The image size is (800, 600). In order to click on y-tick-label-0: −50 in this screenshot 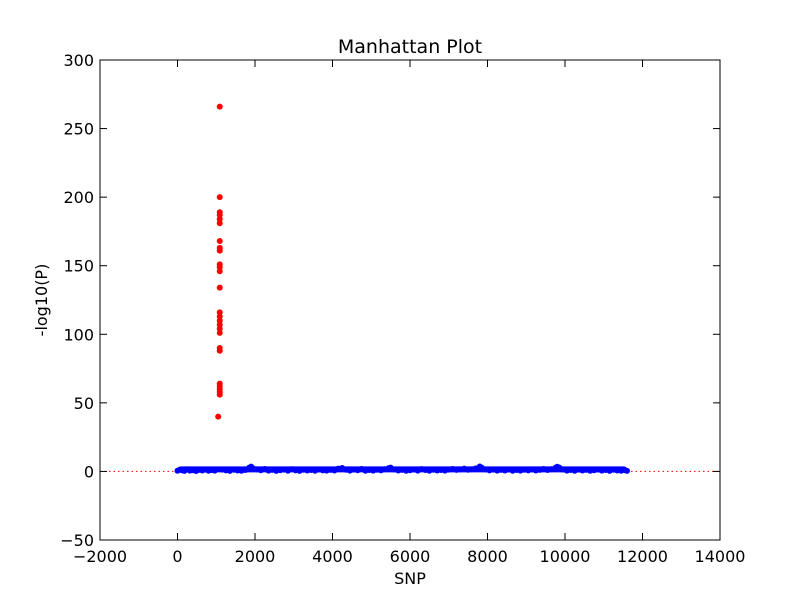, I will do `click(77, 540)`.